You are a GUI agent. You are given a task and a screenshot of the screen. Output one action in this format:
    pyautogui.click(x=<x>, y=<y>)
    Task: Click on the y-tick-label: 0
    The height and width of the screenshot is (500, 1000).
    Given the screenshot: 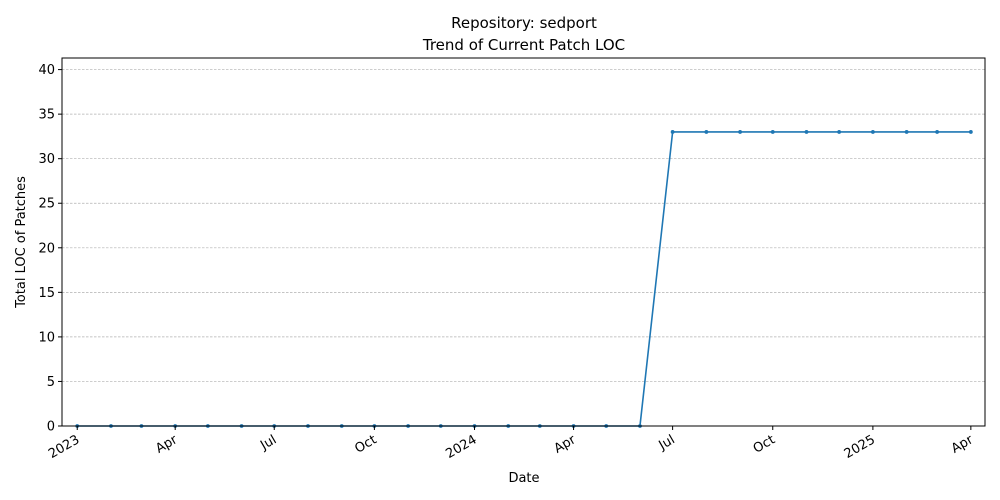 What is the action you would take?
    pyautogui.click(x=51, y=427)
    